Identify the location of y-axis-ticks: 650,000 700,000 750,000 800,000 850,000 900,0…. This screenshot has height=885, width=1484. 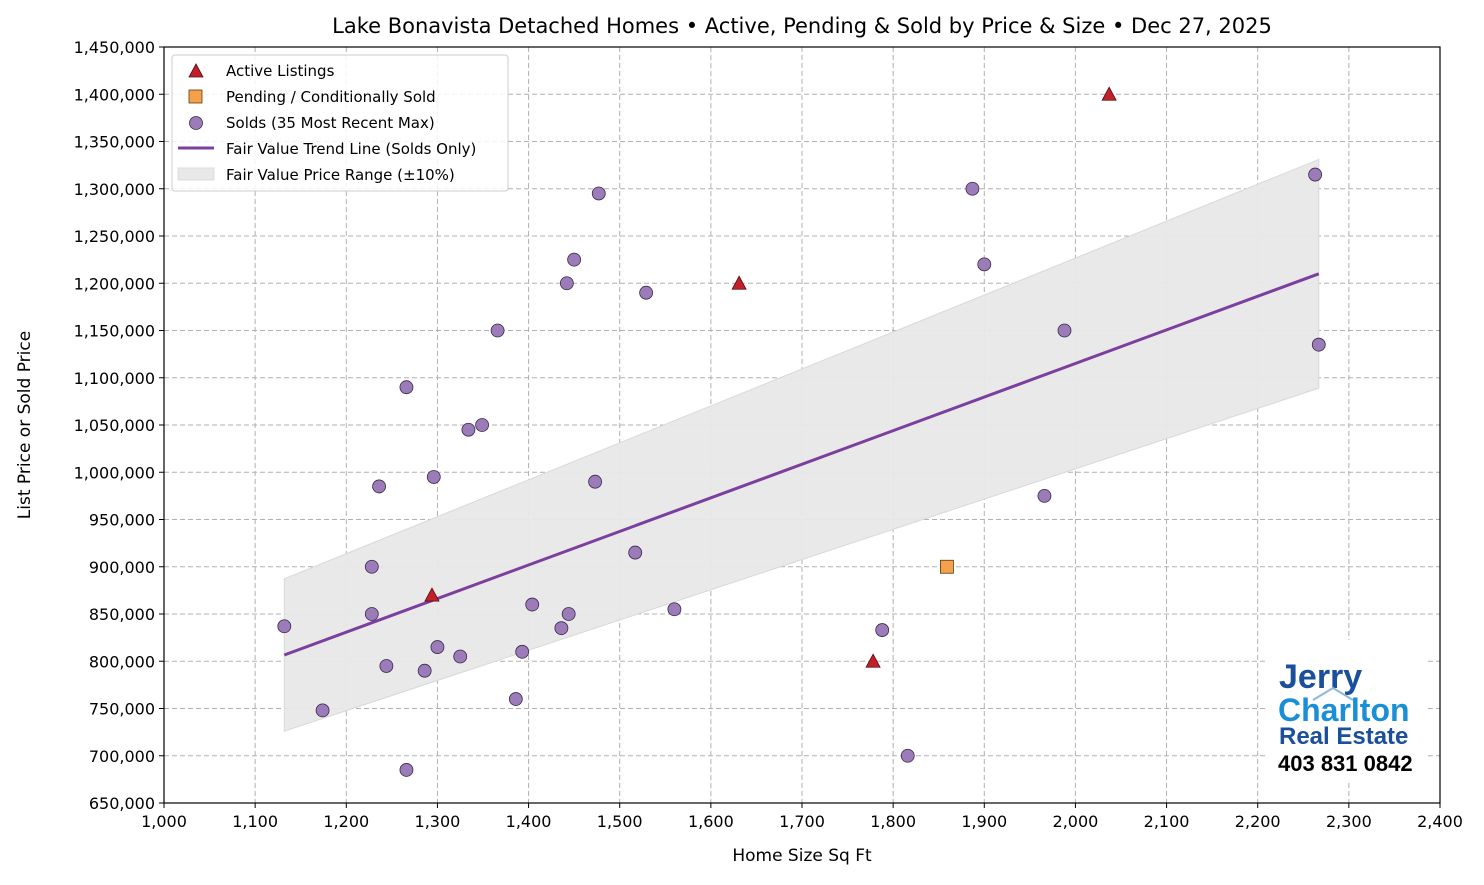
(119, 425).